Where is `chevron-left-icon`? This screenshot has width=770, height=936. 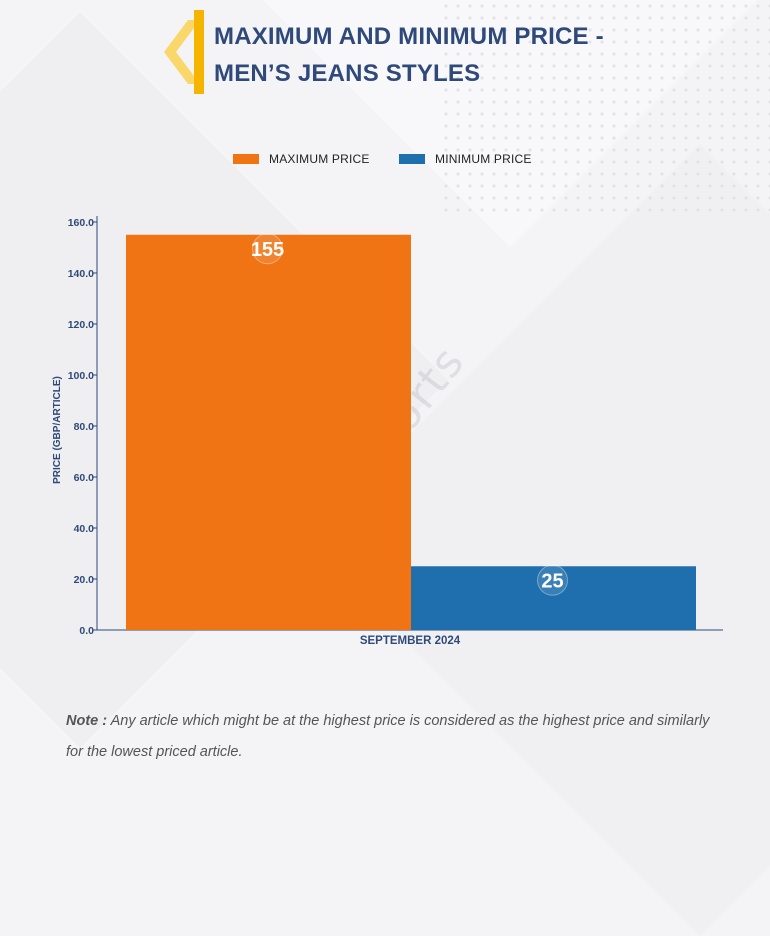
chevron-left-icon is located at coordinates (182, 52).